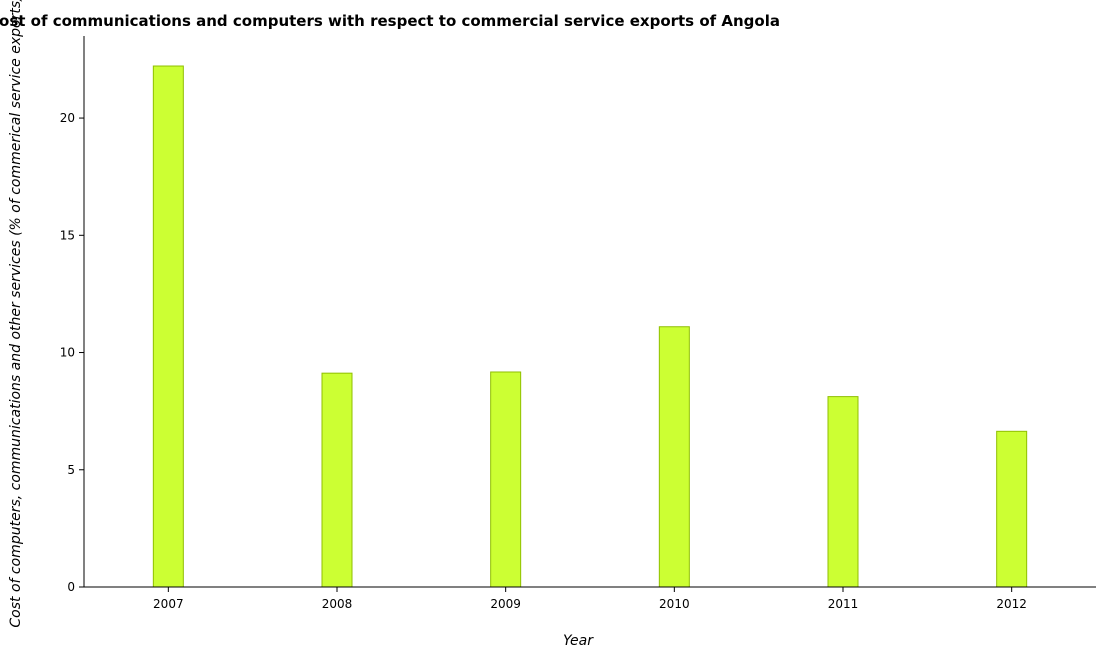  What do you see at coordinates (843, 492) in the screenshot?
I see `bar-2011` at bounding box center [843, 492].